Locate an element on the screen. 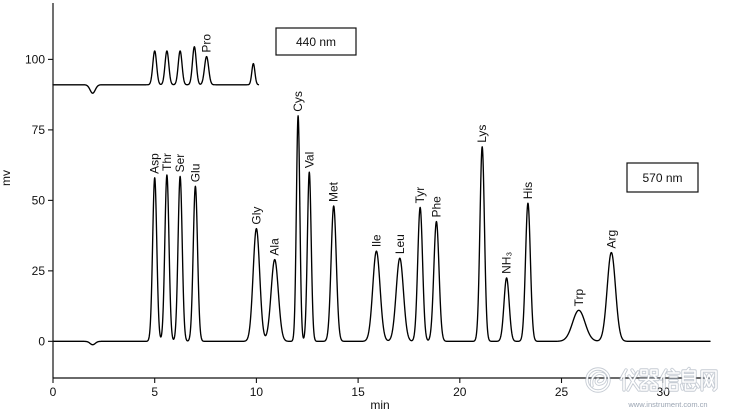  peak-label: Ser is located at coordinates (180, 163).